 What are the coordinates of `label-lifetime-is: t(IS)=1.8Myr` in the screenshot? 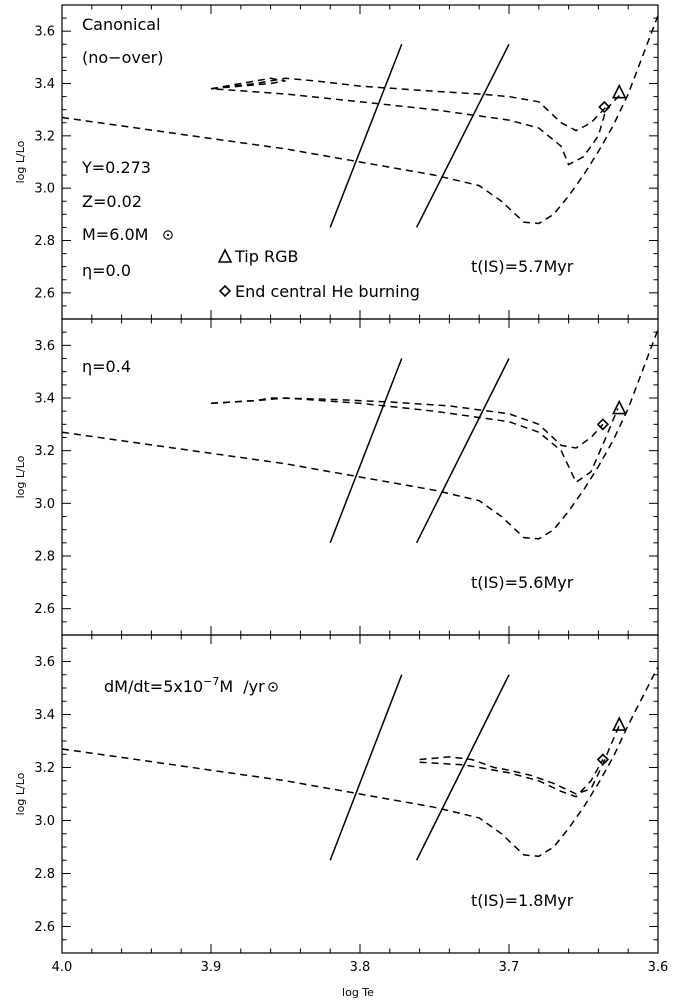 It's located at (522, 900).